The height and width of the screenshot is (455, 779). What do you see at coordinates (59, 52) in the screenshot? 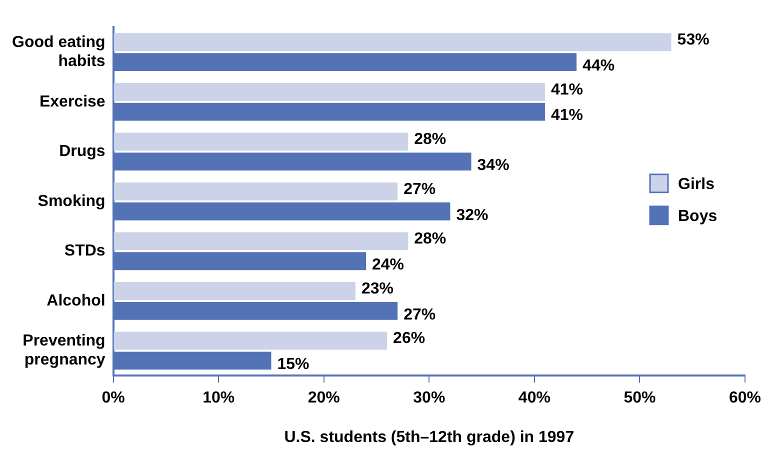
I see `y-tick-label: Good eating habits` at bounding box center [59, 52].